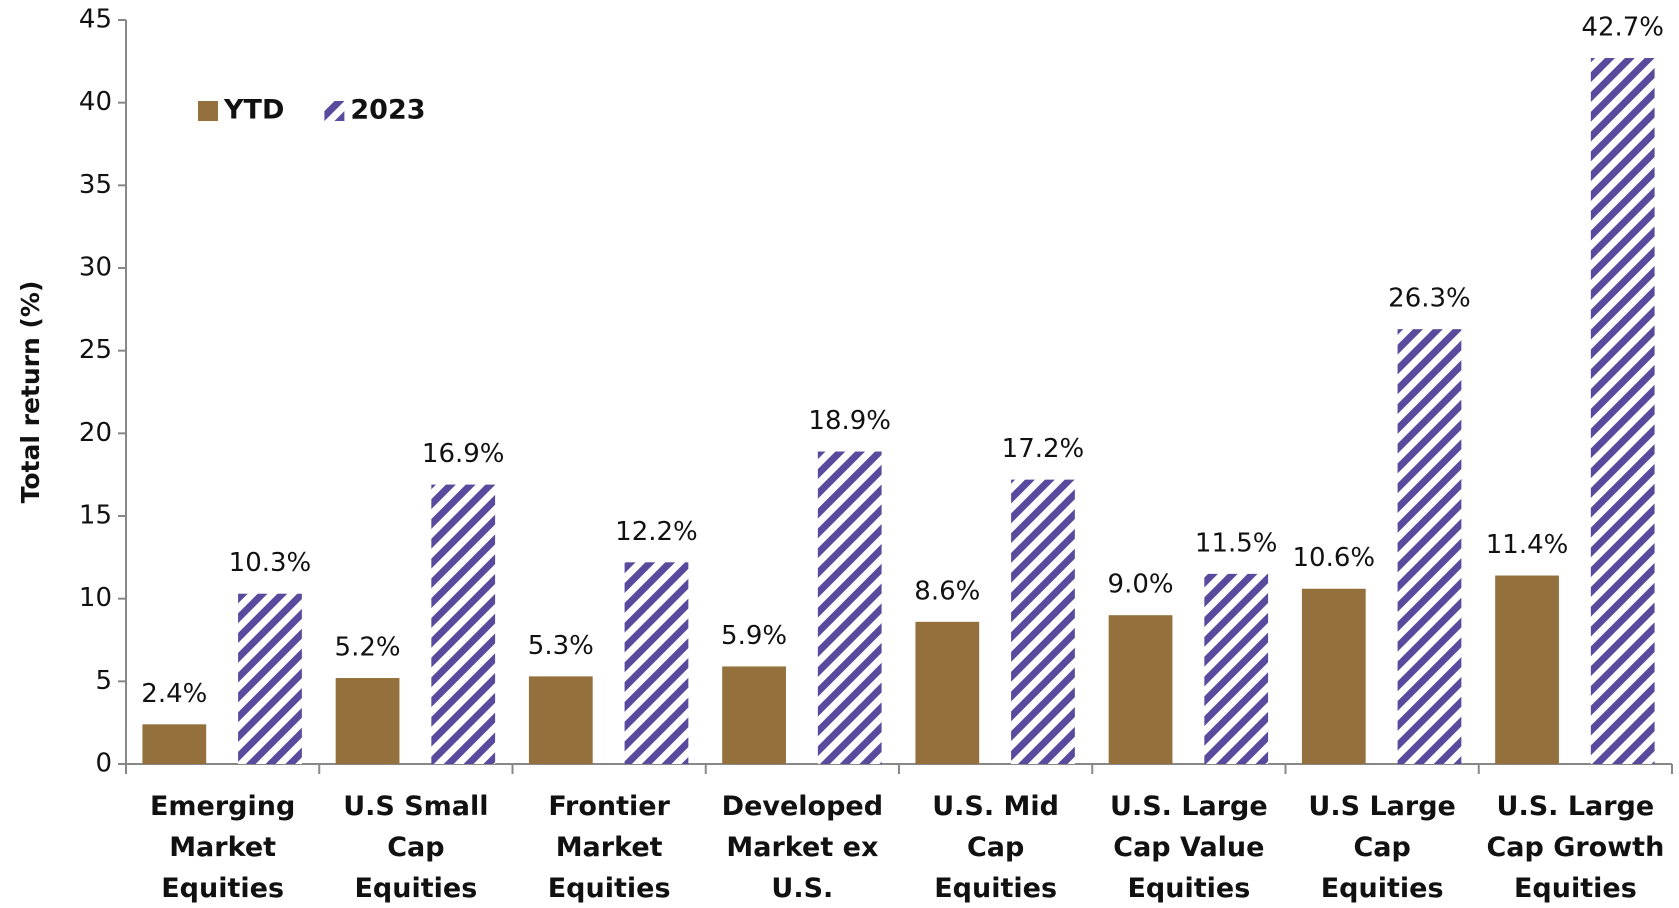 The image size is (1679, 908). What do you see at coordinates (802, 847) in the screenshot?
I see `x-tick-label: Developed Market ex U.S. Equities` at bounding box center [802, 847].